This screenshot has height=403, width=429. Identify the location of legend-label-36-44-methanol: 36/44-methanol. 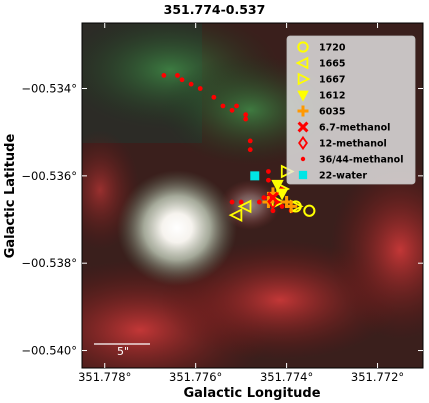
(361, 160).